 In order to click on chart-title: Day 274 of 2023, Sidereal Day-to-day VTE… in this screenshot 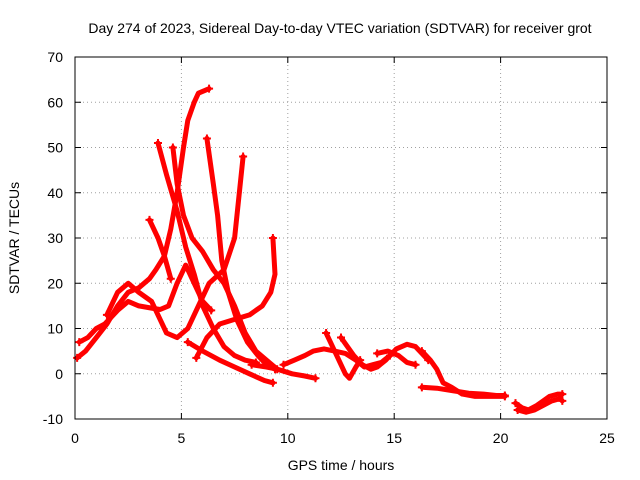, I will do `click(339, 28)`.